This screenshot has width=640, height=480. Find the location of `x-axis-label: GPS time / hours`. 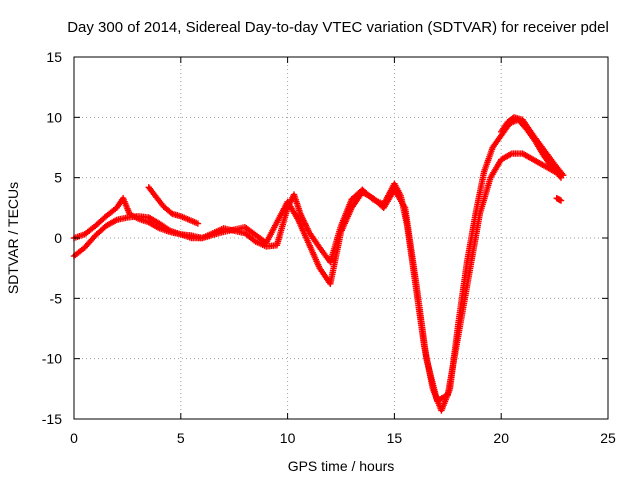

x-axis-label: GPS time / hours is located at coordinates (341, 466).